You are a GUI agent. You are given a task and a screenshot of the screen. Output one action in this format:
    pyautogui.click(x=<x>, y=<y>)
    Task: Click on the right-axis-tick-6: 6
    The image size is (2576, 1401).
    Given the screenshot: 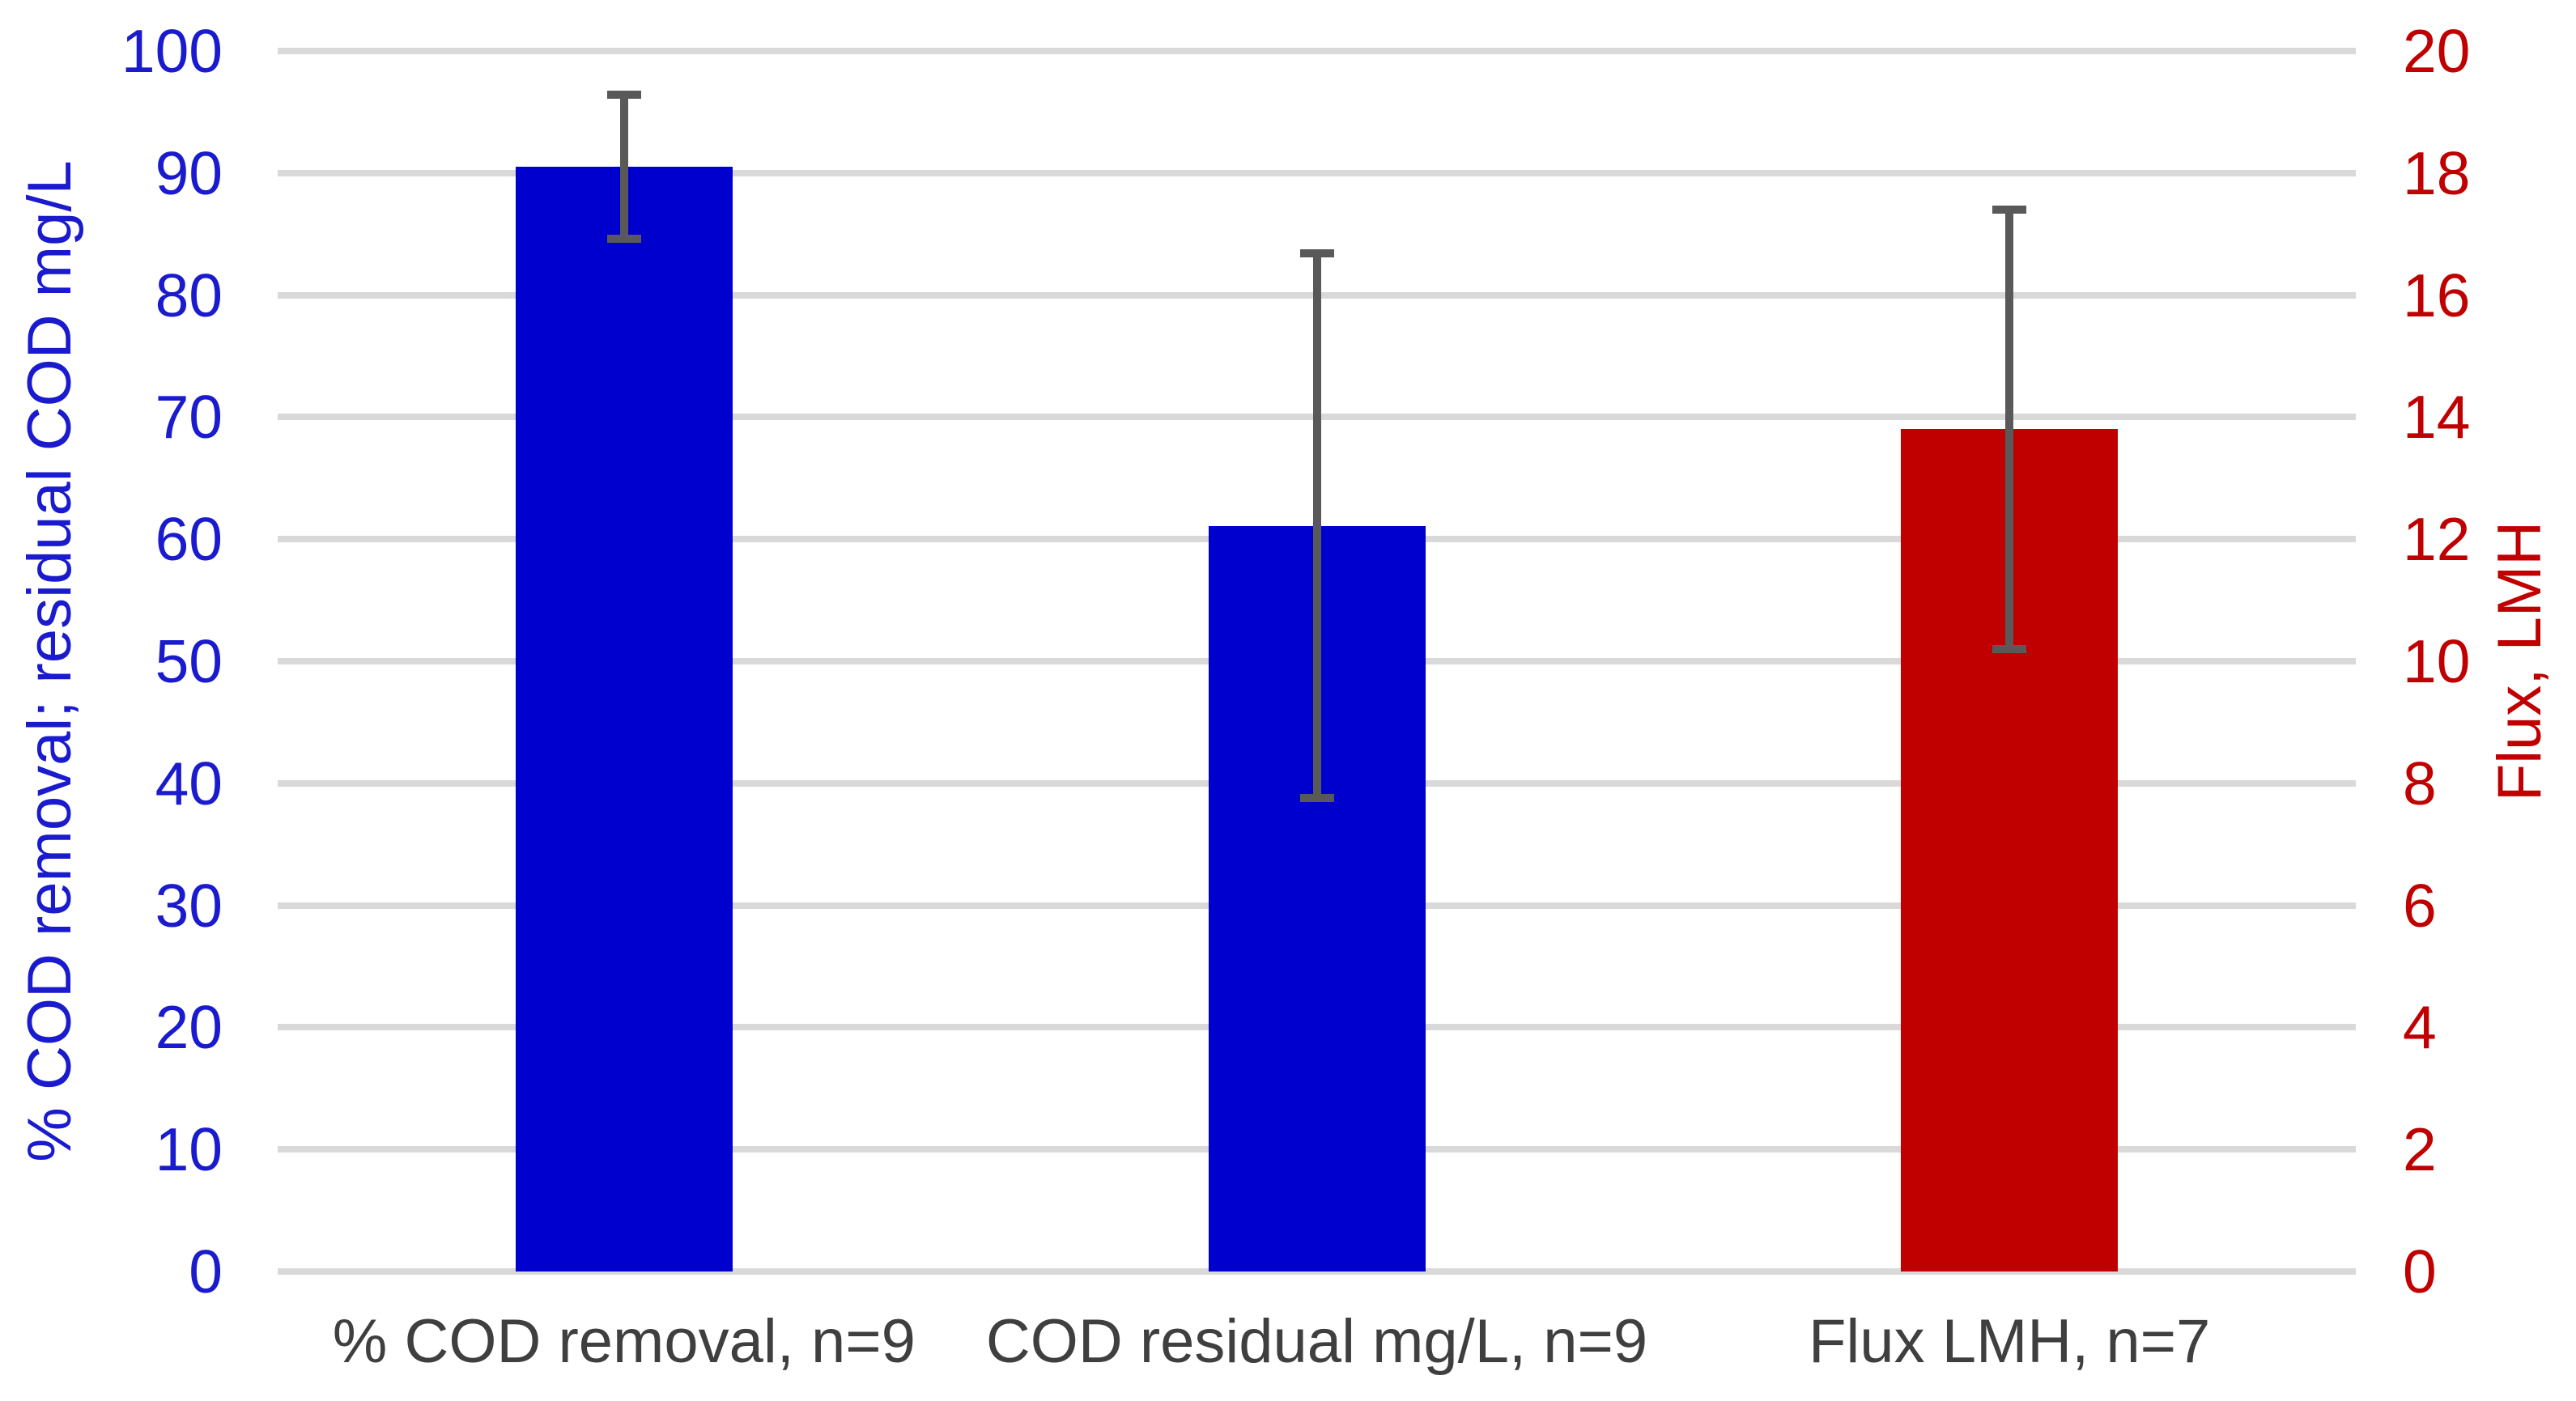 What is the action you would take?
    pyautogui.click(x=2420, y=906)
    